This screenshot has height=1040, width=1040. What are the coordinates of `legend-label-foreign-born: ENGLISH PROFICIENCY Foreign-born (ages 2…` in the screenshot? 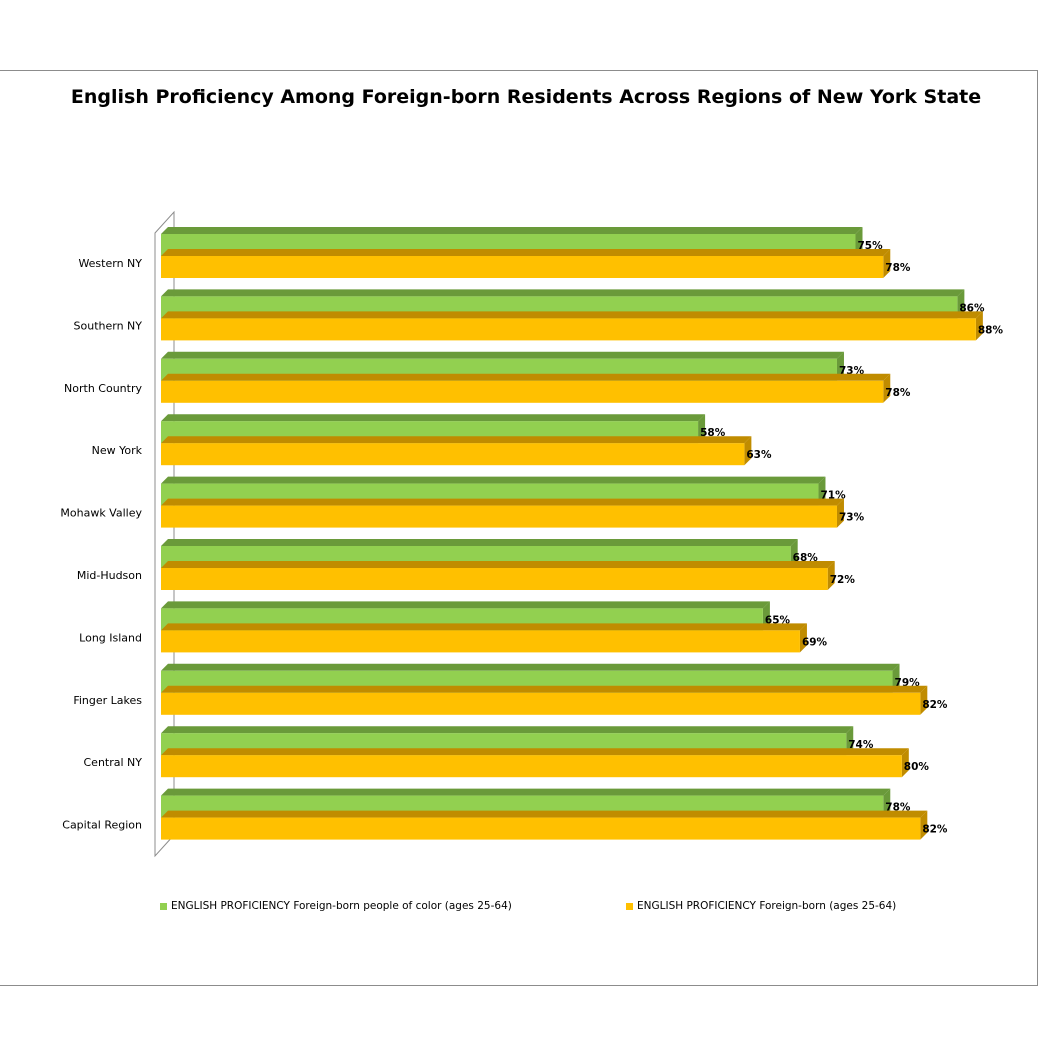 It's located at (767, 906).